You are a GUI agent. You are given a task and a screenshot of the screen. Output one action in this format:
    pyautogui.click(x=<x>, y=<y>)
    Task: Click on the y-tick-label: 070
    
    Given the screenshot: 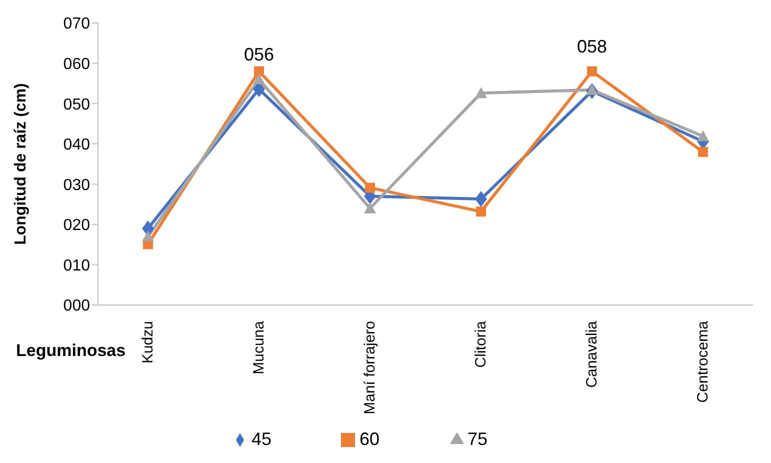 What is the action you would take?
    pyautogui.click(x=76, y=24)
    